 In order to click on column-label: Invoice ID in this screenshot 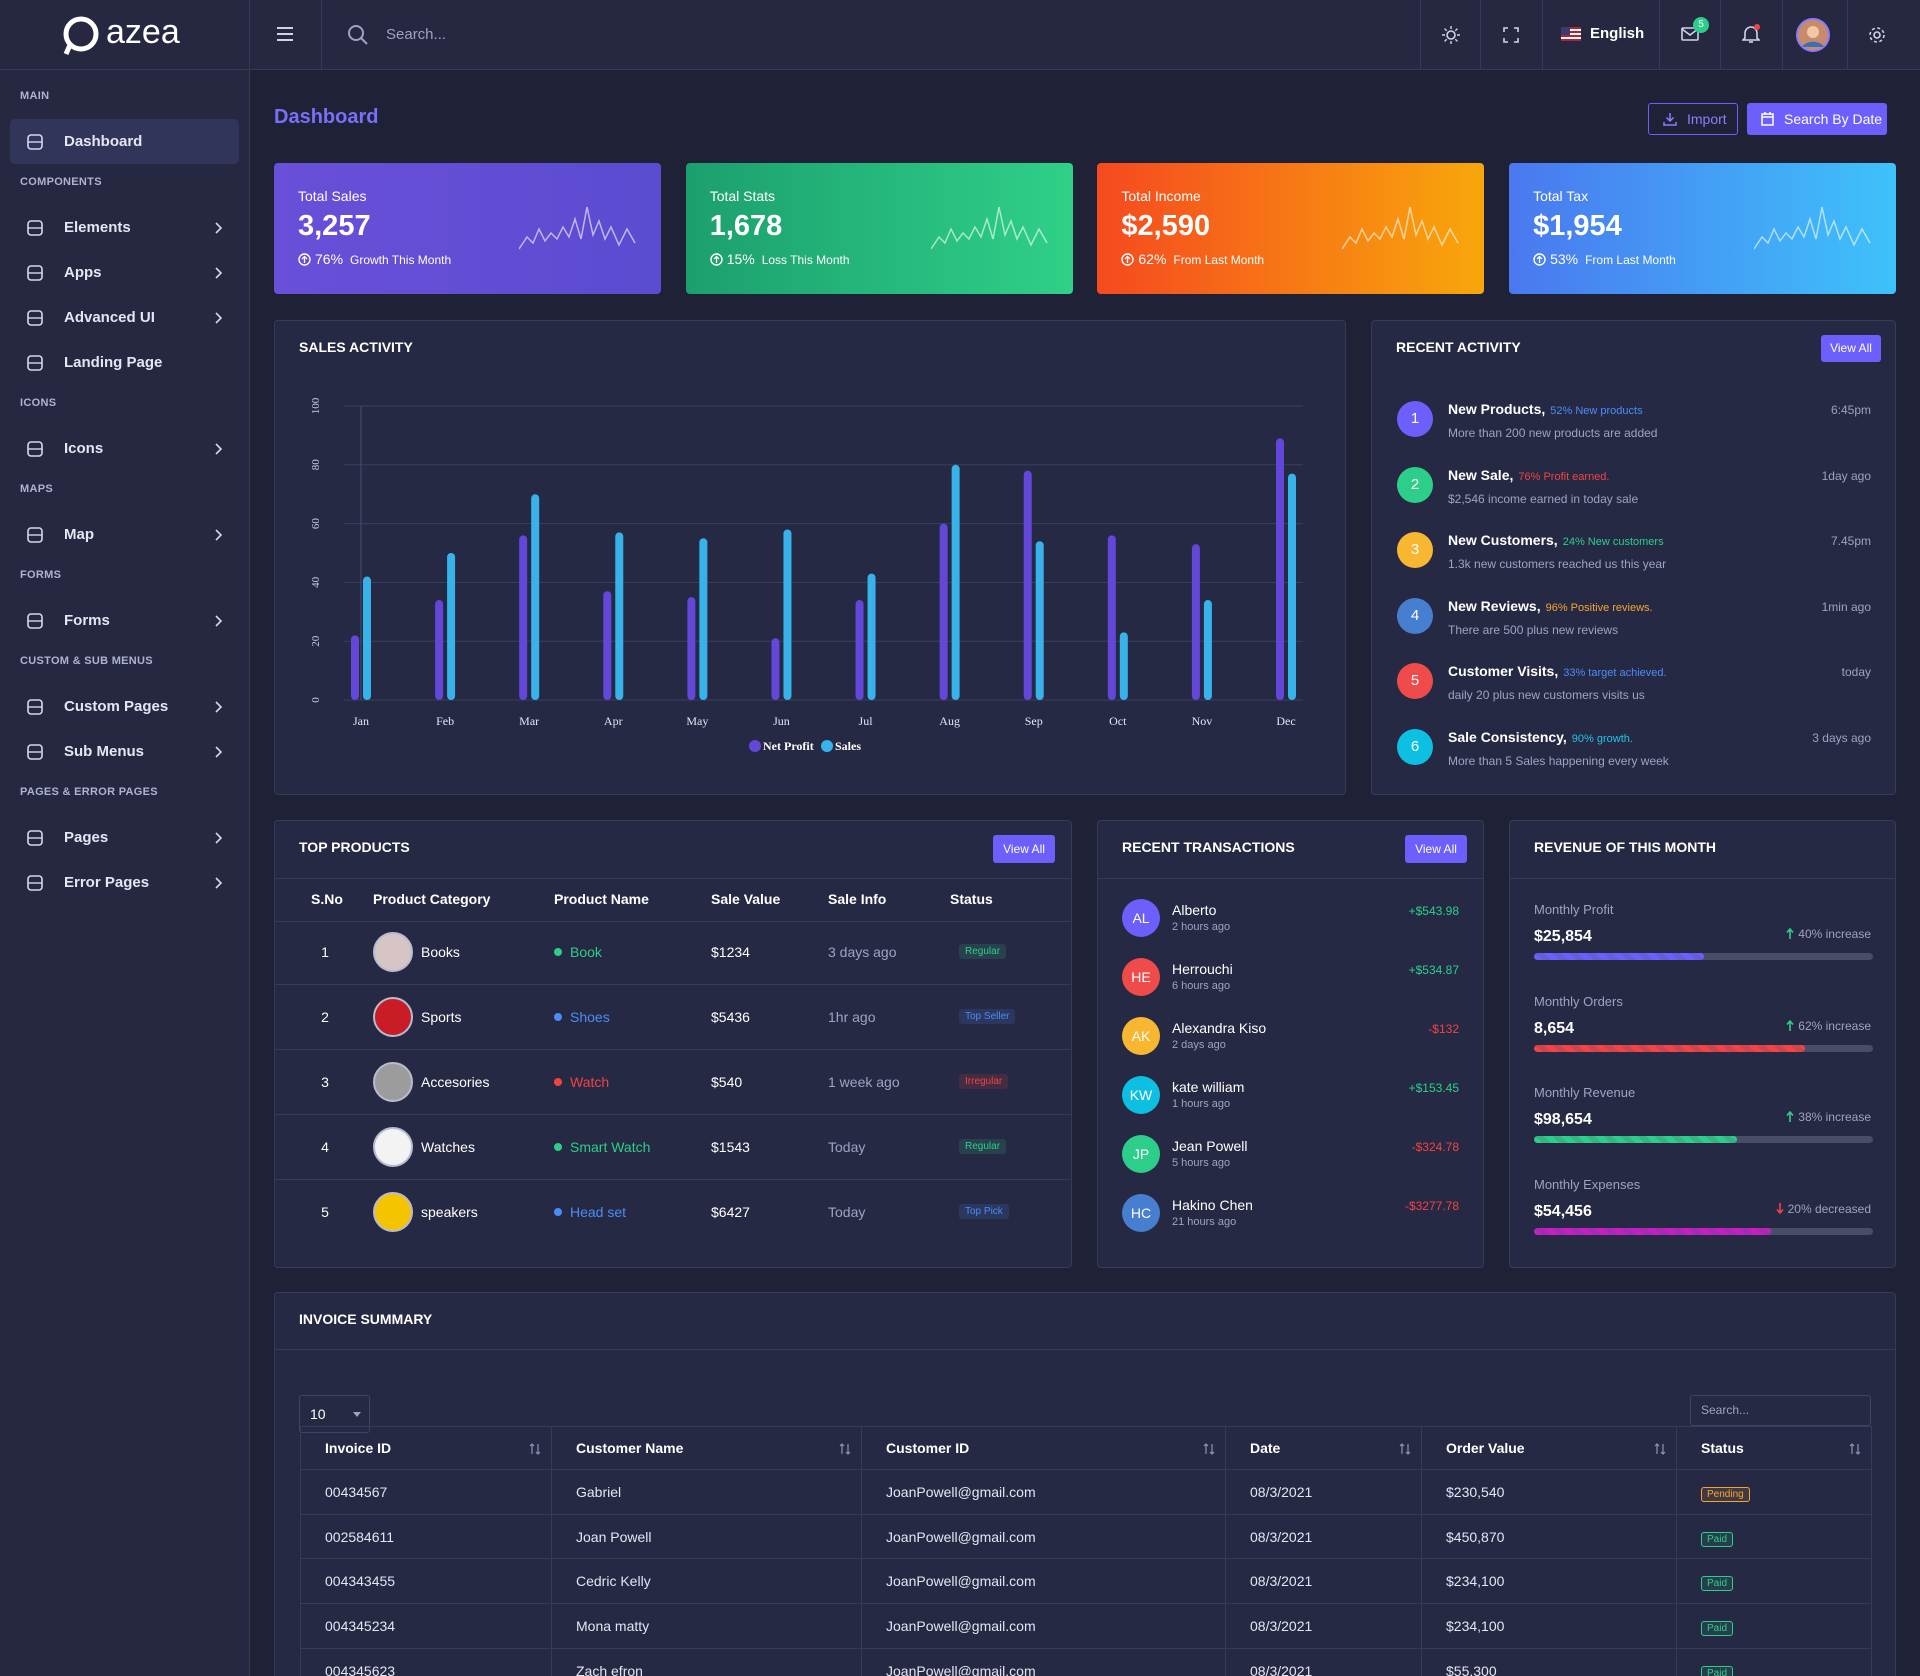, I will do `click(358, 1448)`.